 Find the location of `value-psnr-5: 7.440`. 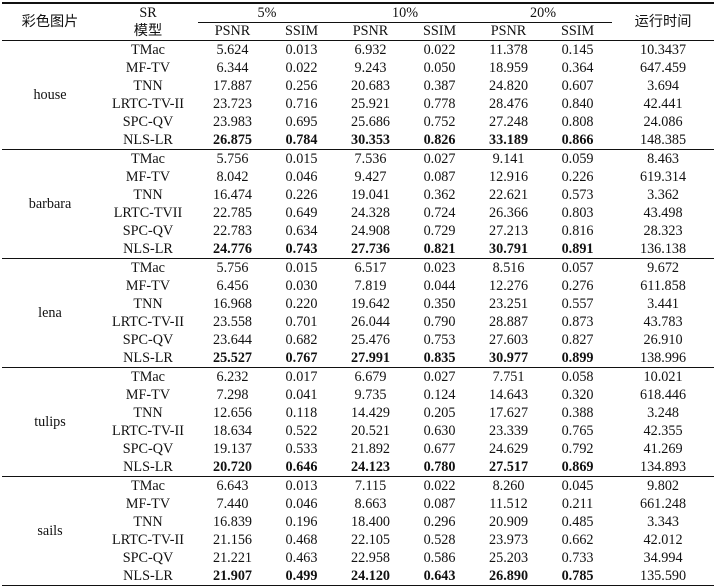

value-psnr-5: 7.440 is located at coordinates (232, 504).